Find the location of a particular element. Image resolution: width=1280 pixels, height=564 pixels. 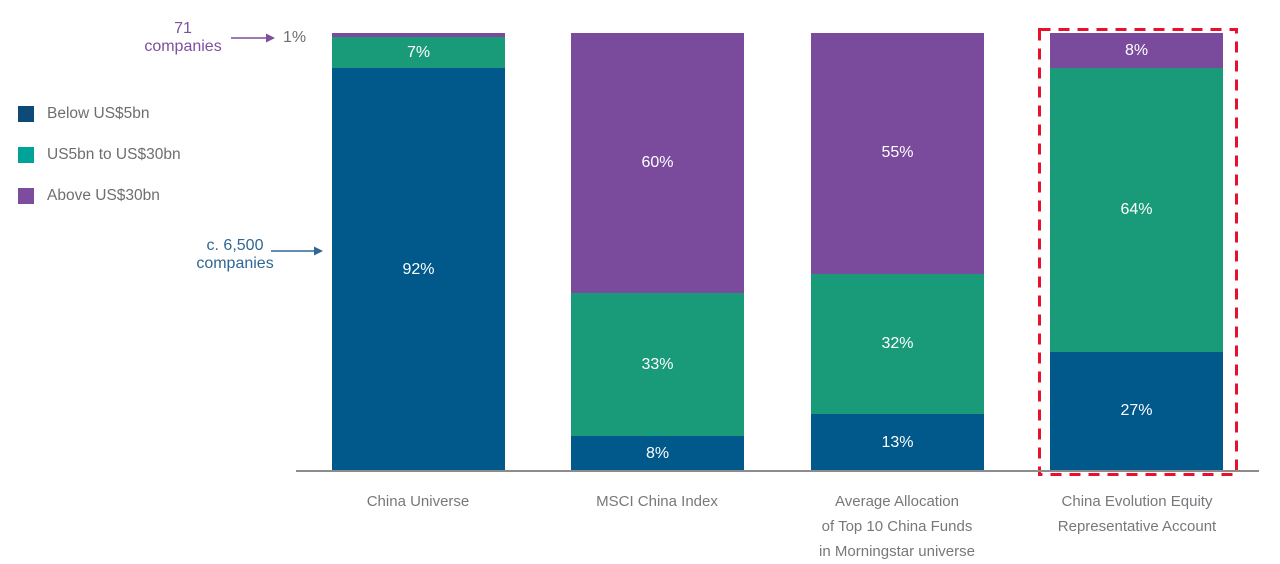

x-axis-line is located at coordinates (777, 471).